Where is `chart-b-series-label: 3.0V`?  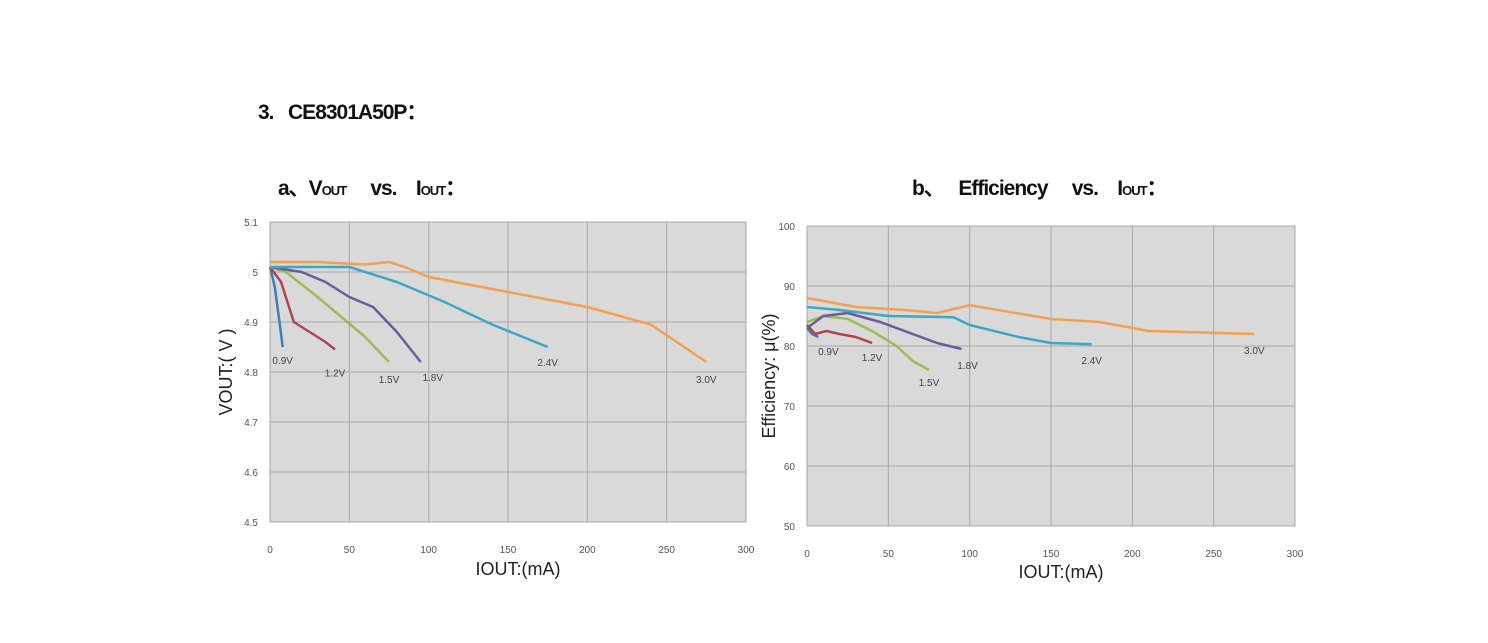
chart-b-series-label: 3.0V is located at coordinates (1254, 351).